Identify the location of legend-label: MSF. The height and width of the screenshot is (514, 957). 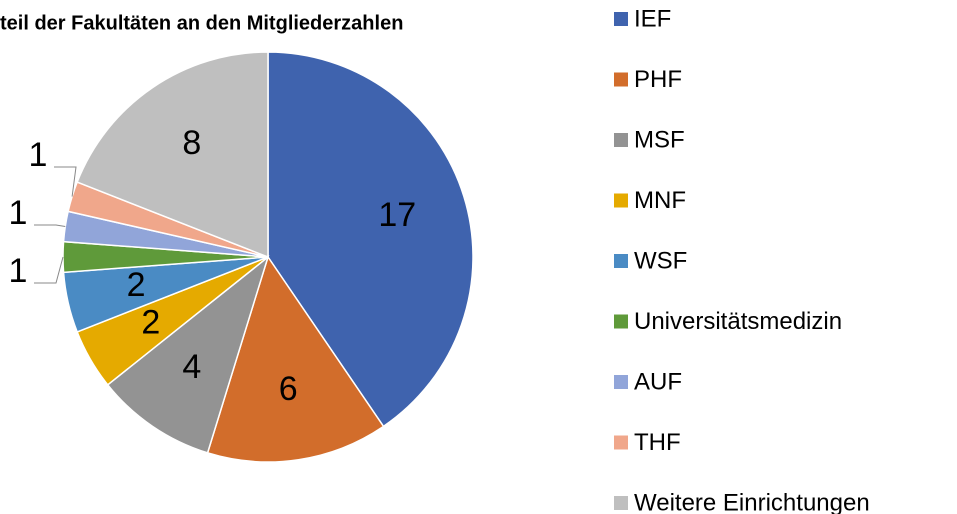
(659, 139).